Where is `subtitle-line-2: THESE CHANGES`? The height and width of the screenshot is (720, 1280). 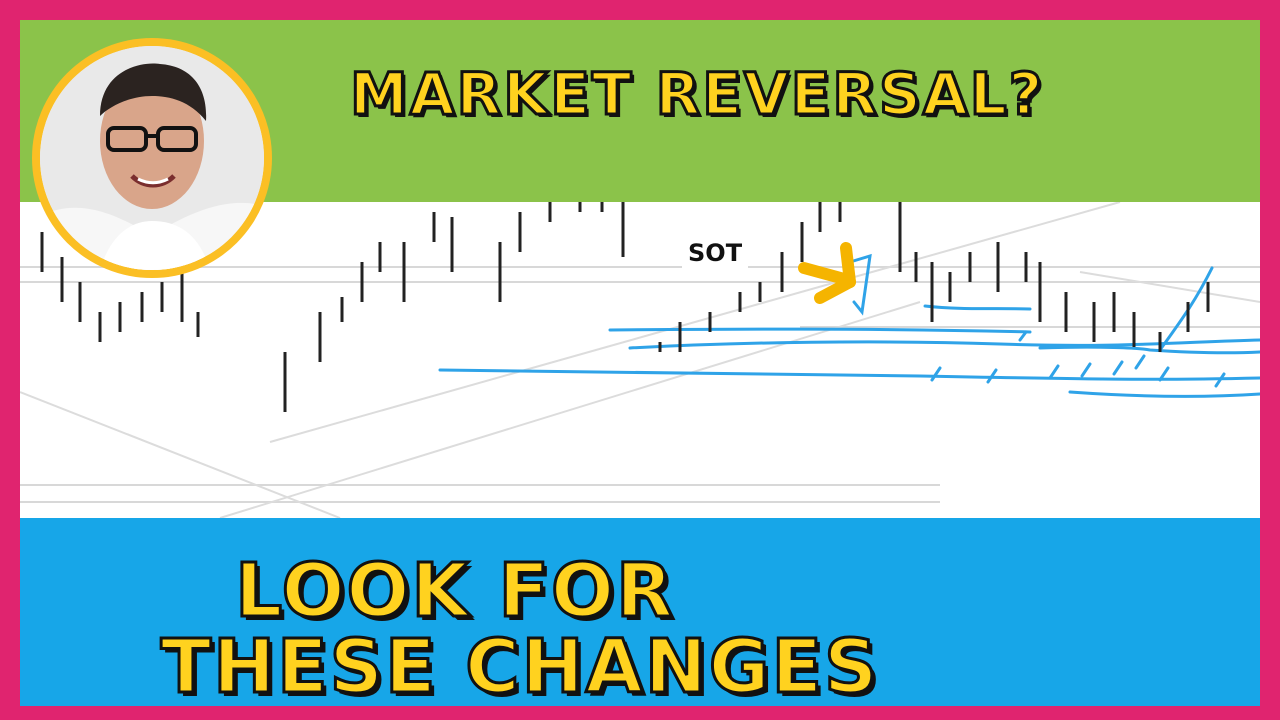 subtitle-line-2: THESE CHANGES is located at coordinates (519, 665).